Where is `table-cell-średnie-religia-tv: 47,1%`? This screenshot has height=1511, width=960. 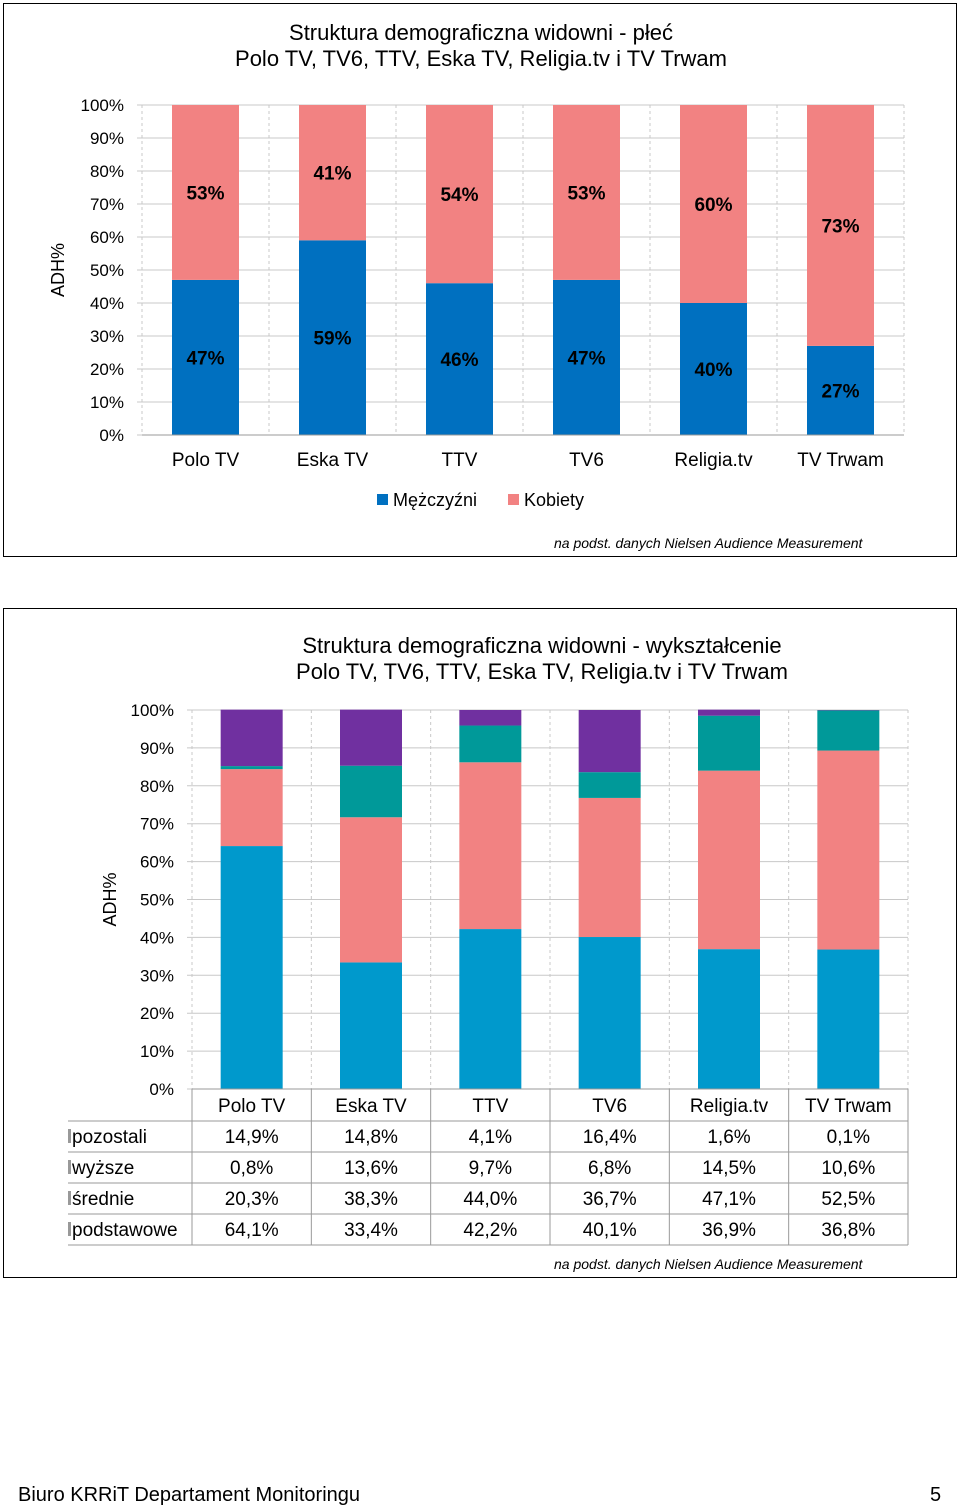
table-cell-średnie-religia-tv: 47,1% is located at coordinates (729, 1199).